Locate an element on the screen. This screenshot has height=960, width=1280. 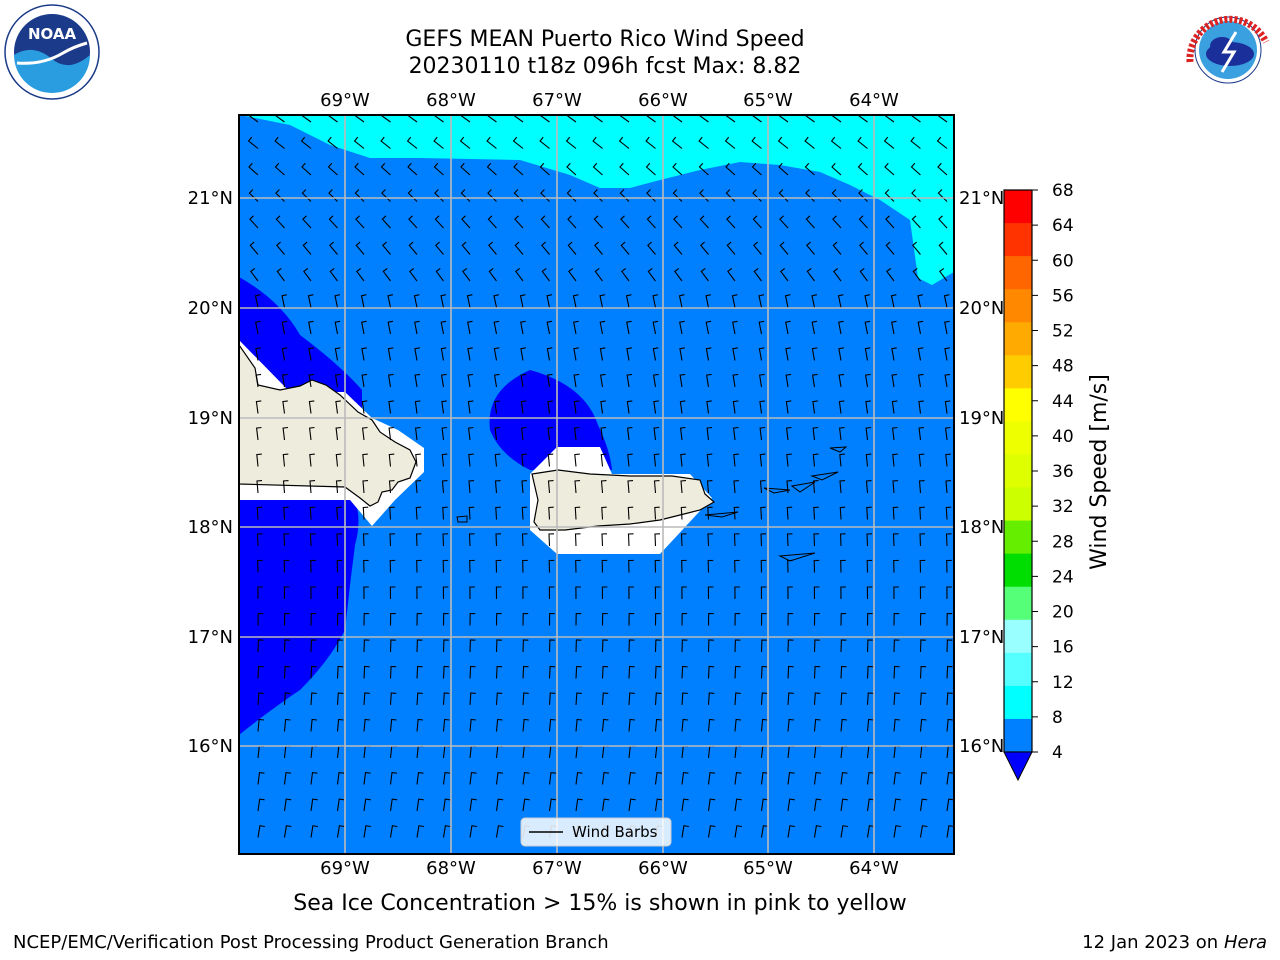
lon-label-top: 68°W is located at coordinates (451, 100).